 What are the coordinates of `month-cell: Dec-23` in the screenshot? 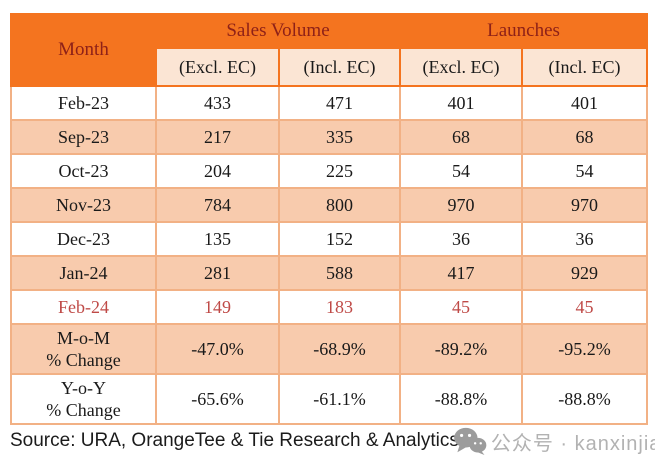 It's located at (83, 239).